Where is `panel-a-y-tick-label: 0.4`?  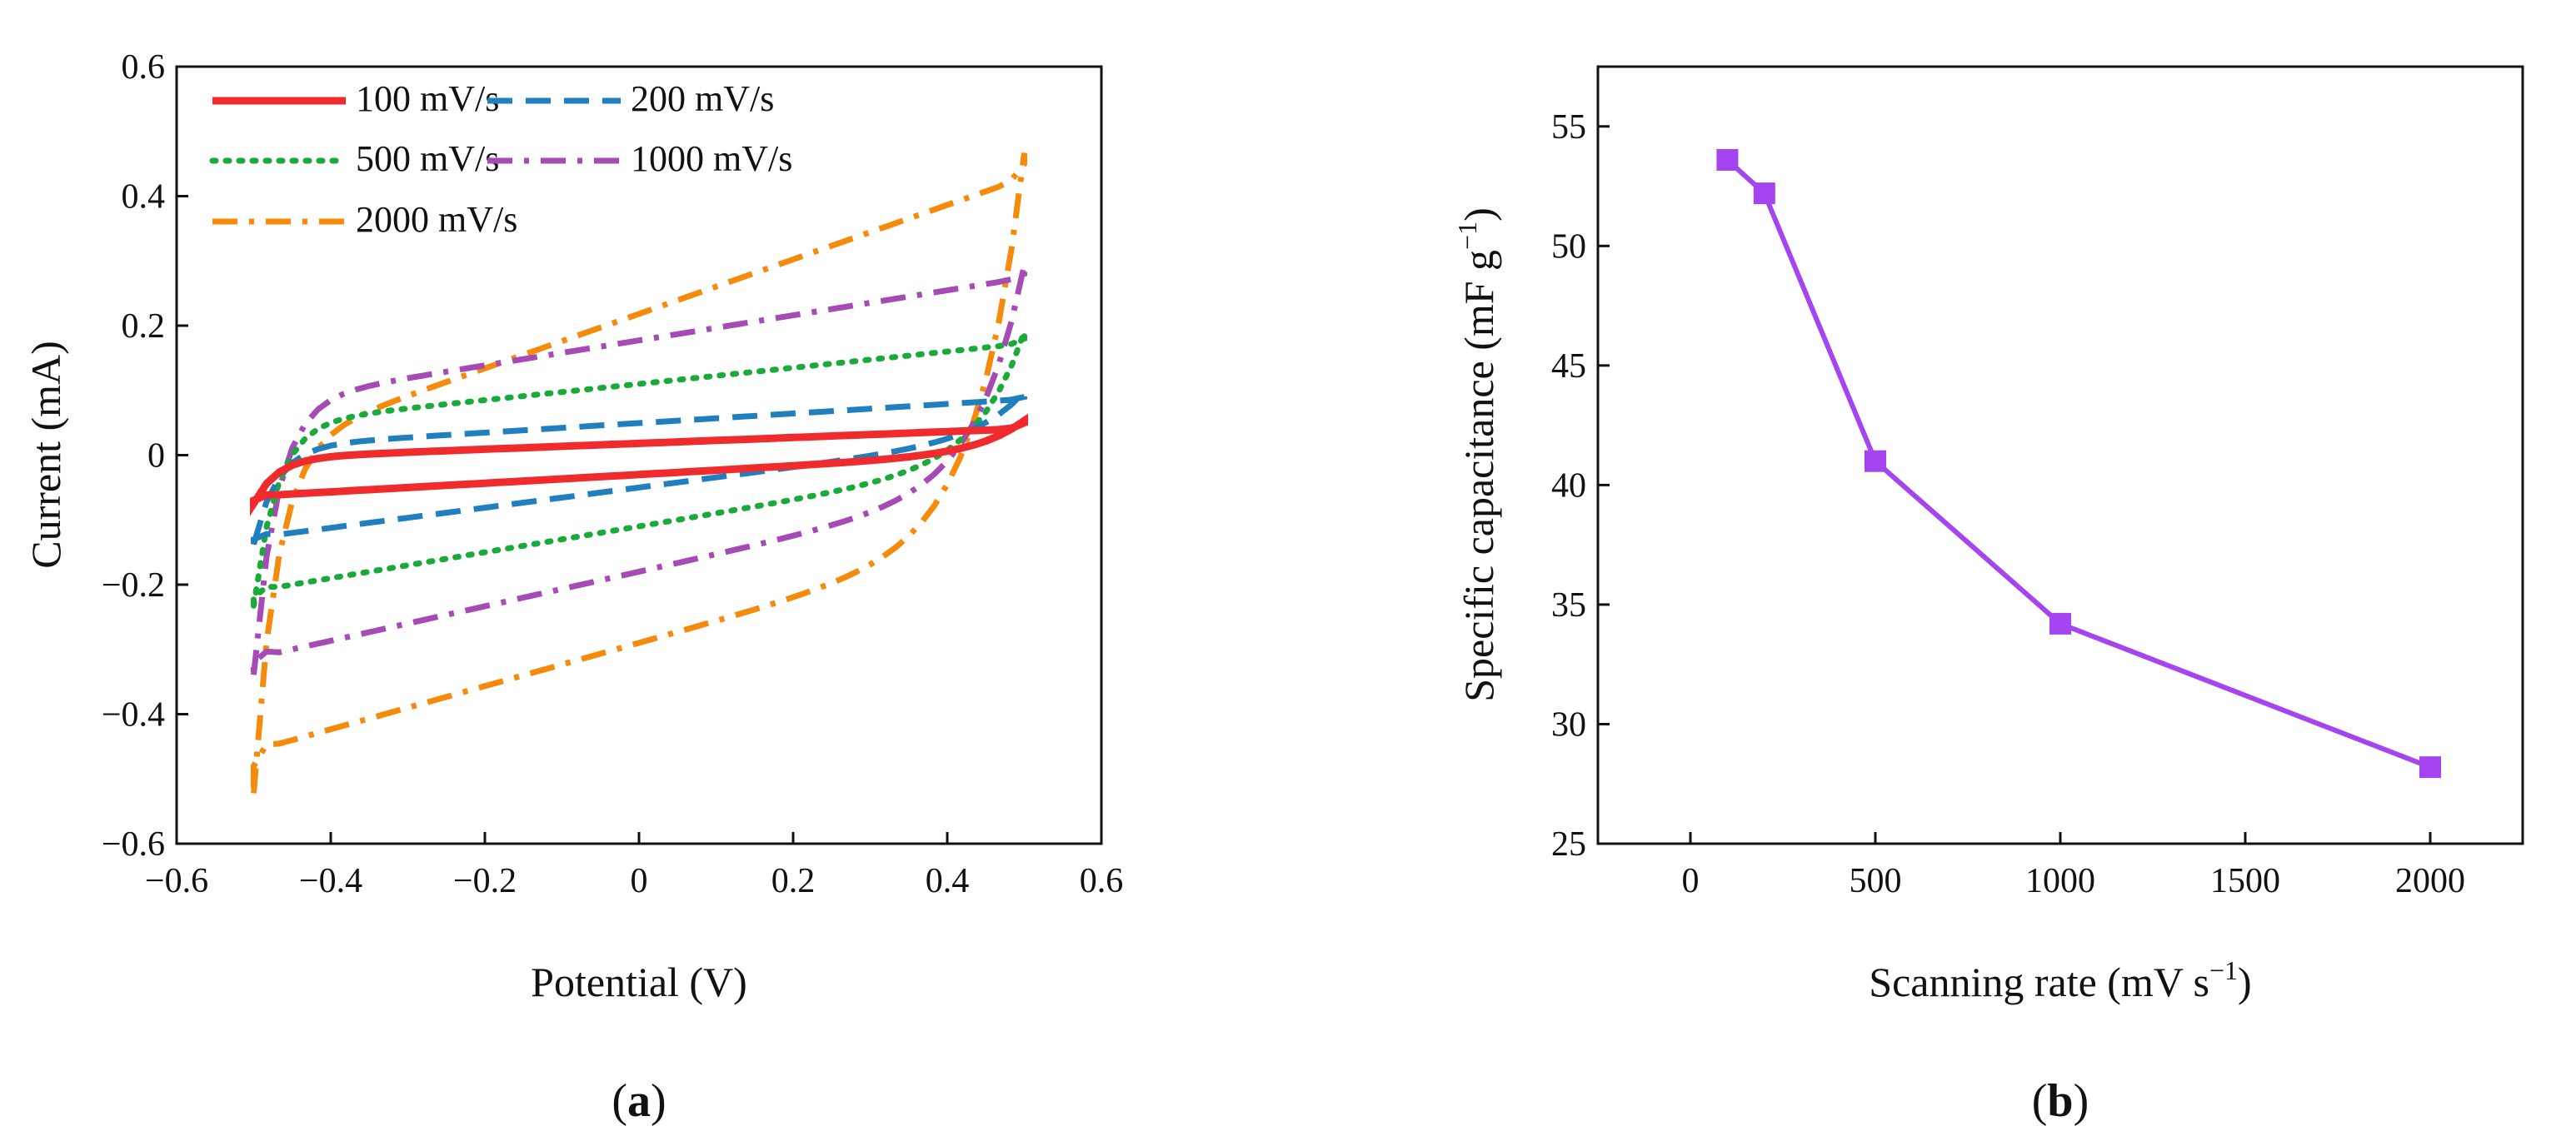
panel-a-y-tick-label: 0.4 is located at coordinates (144, 198).